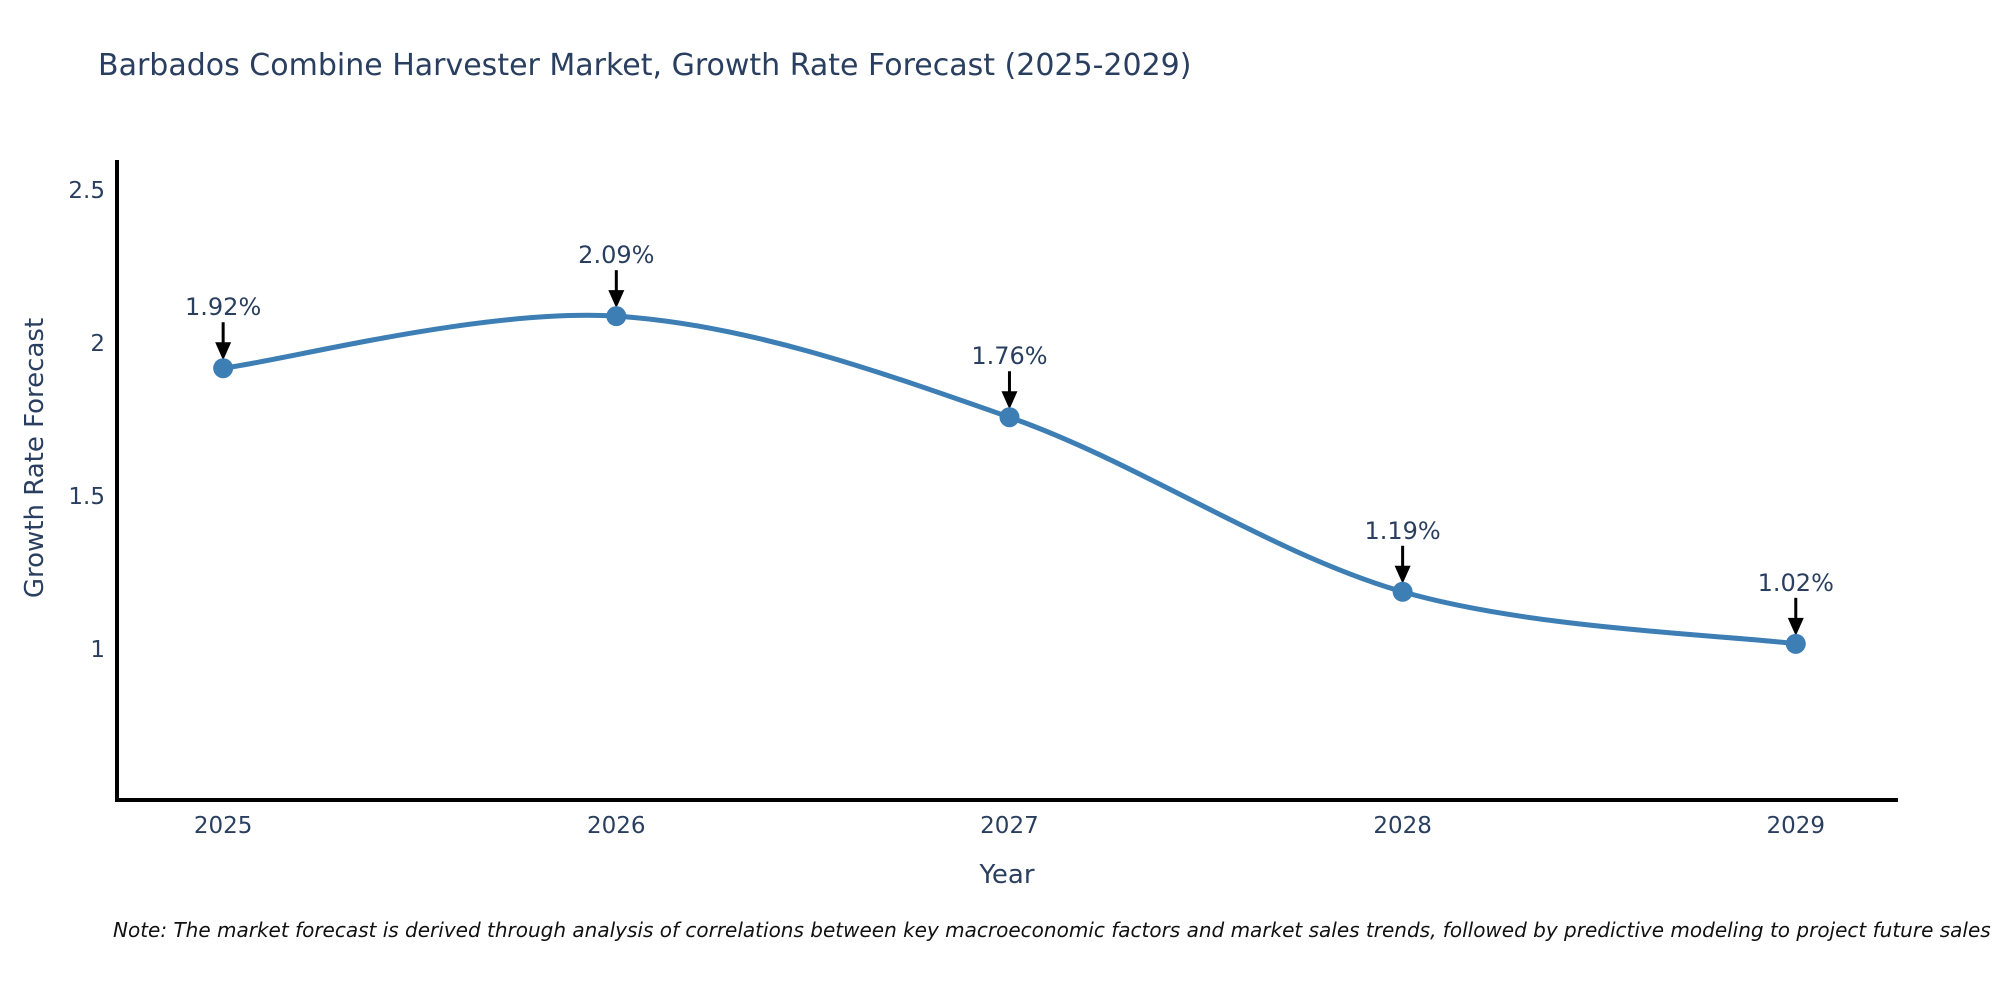 The image size is (2000, 1000). What do you see at coordinates (1402, 826) in the screenshot?
I see `x-tick-label: 2028` at bounding box center [1402, 826].